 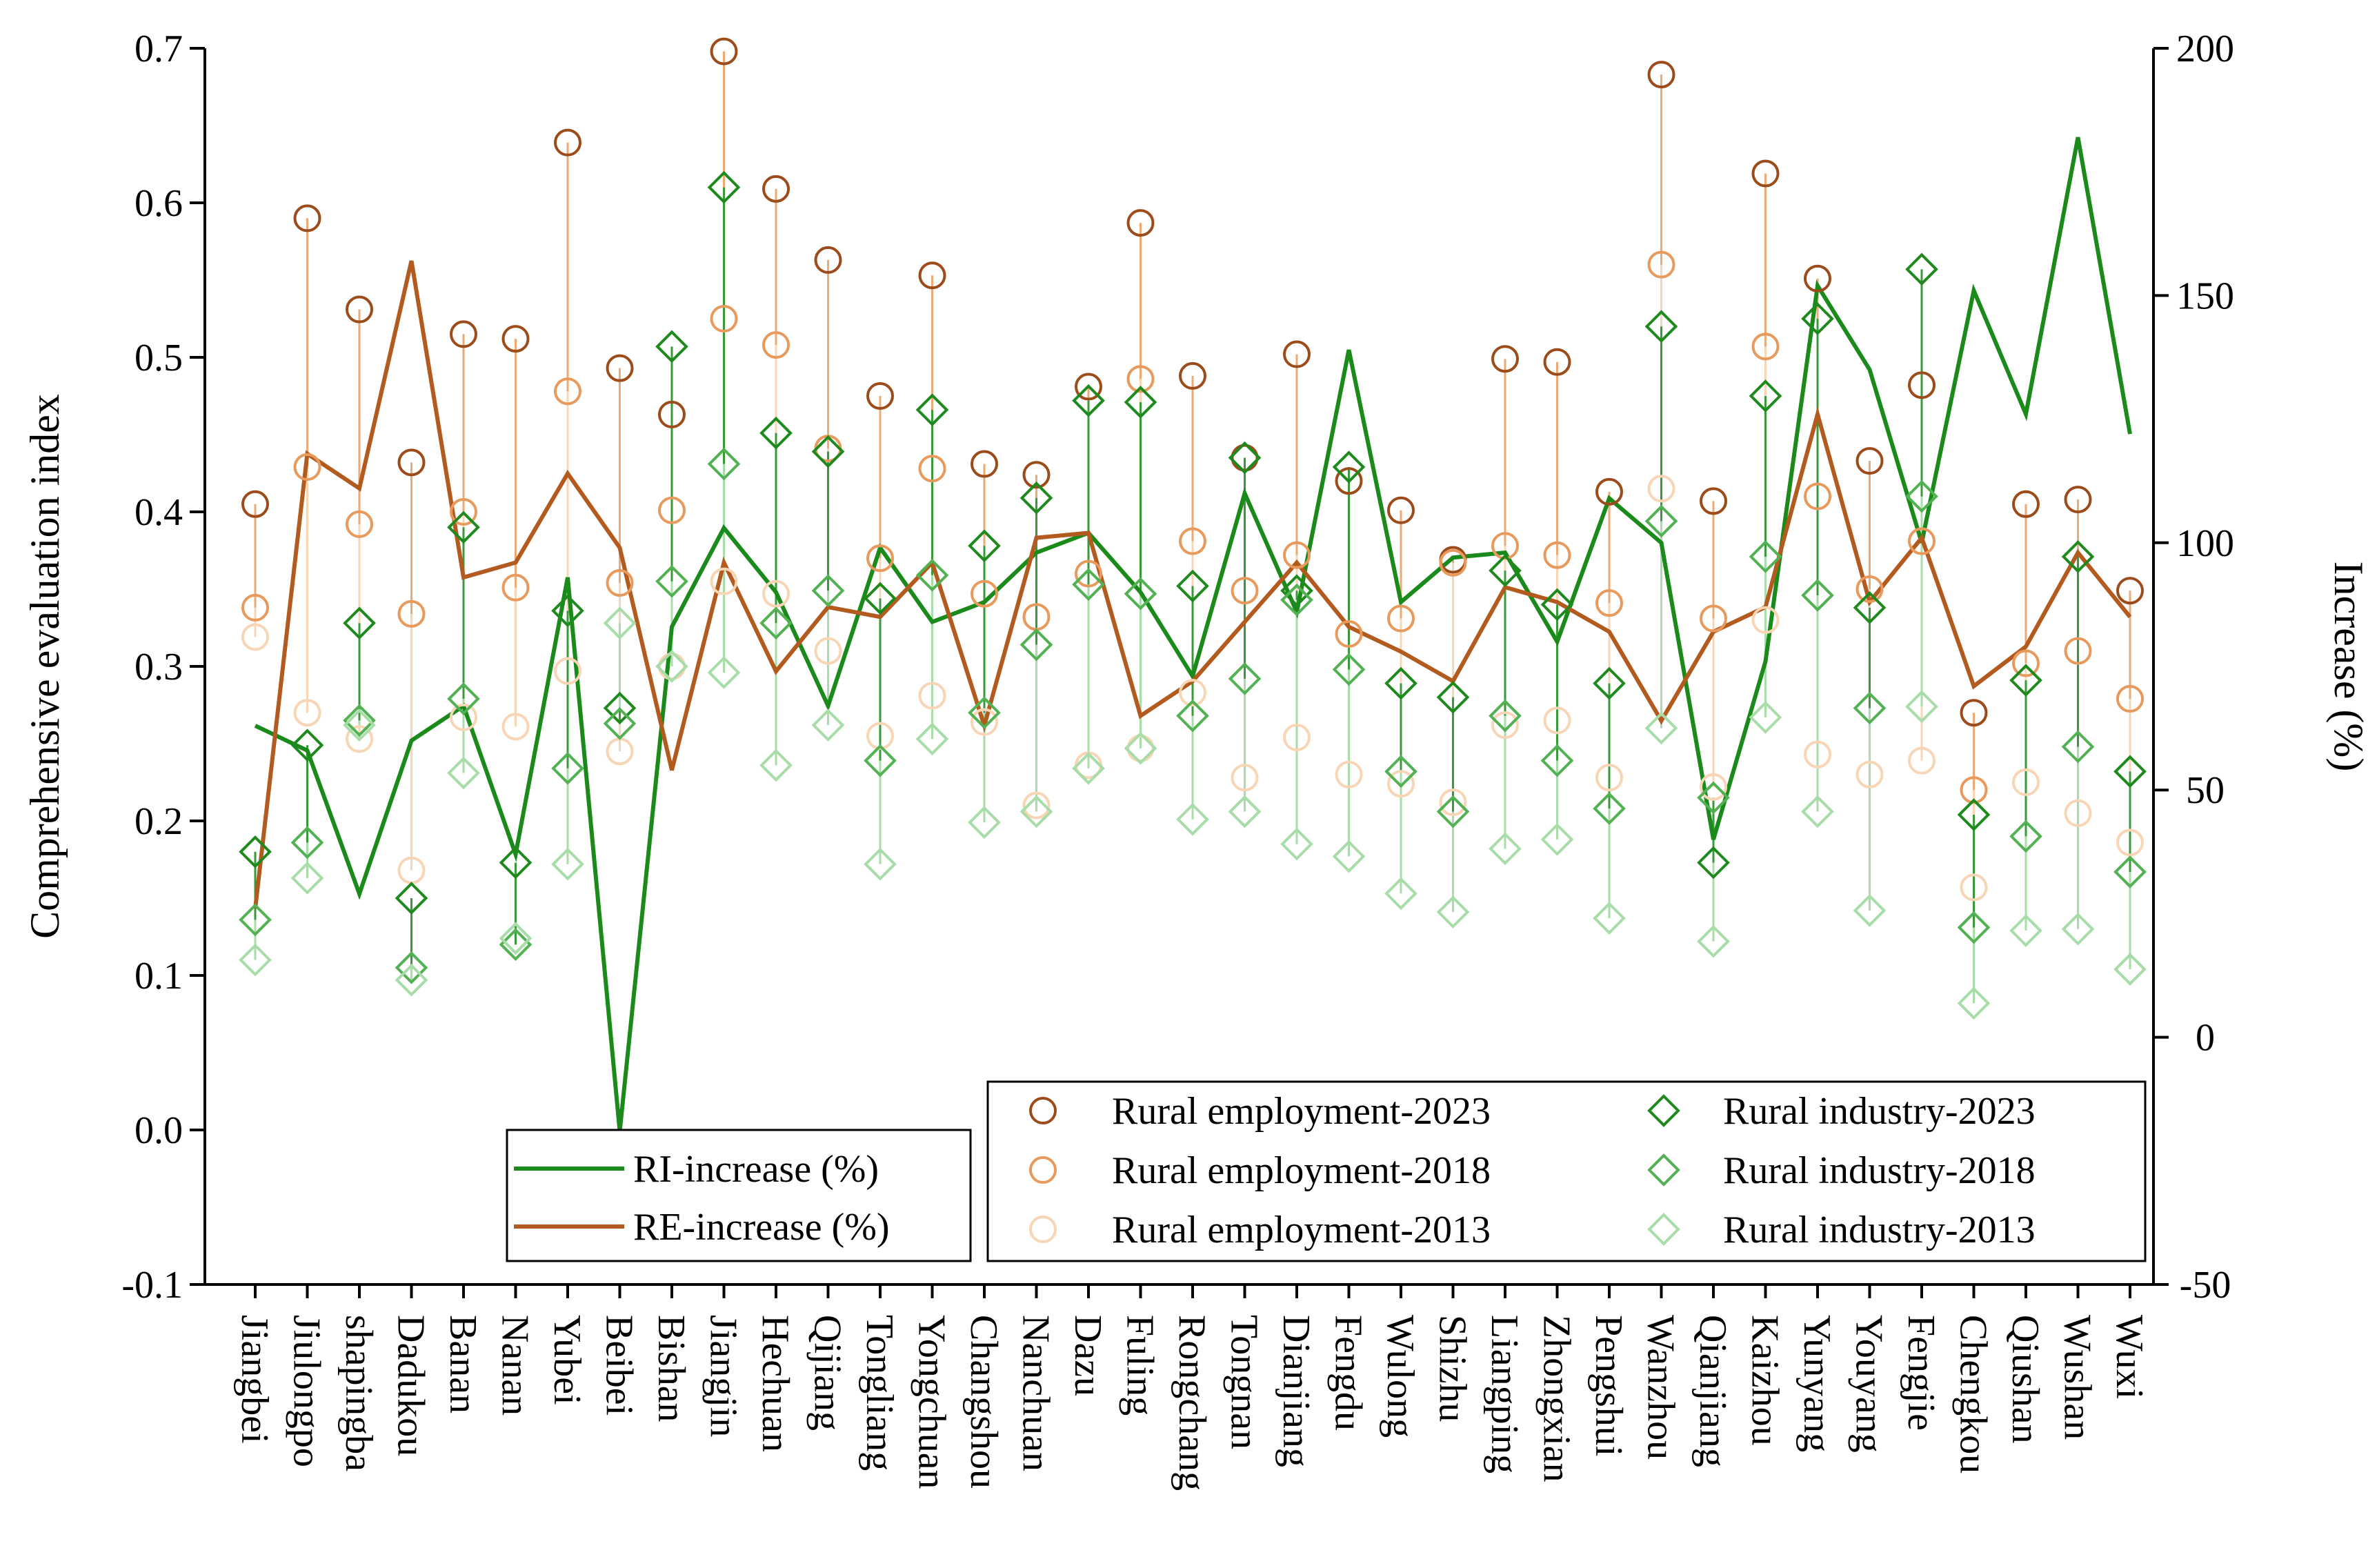 I want to click on line-legend-box, so click(x=739, y=1195).